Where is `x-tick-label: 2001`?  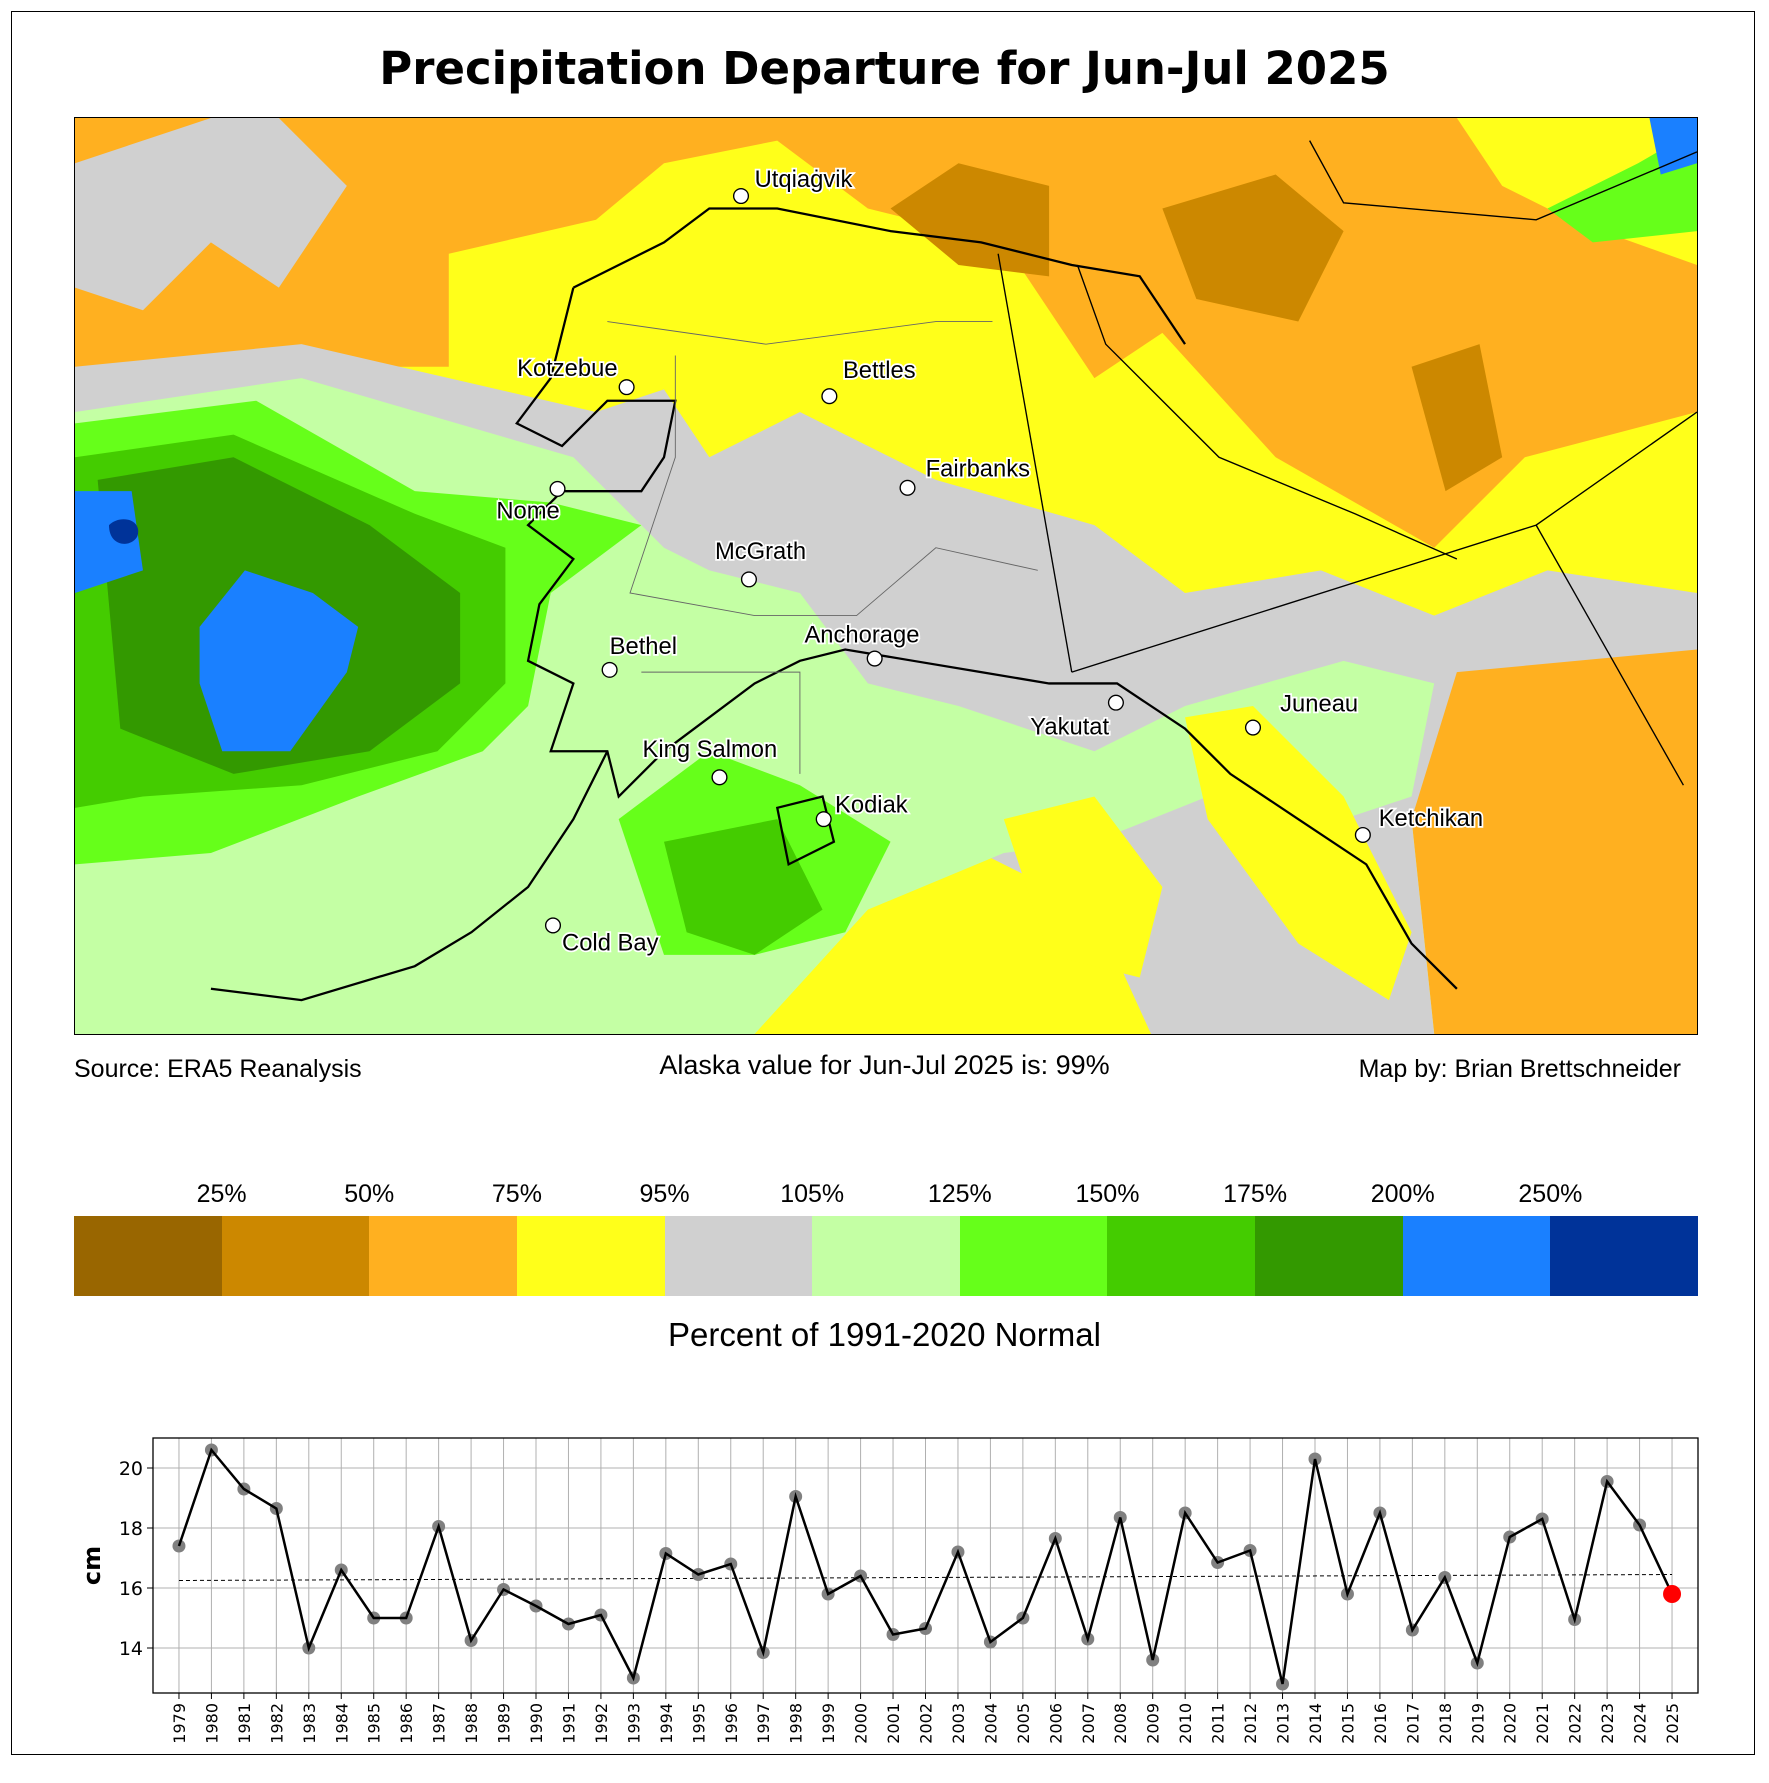
x-tick-label: 2001 is located at coordinates (893, 1723).